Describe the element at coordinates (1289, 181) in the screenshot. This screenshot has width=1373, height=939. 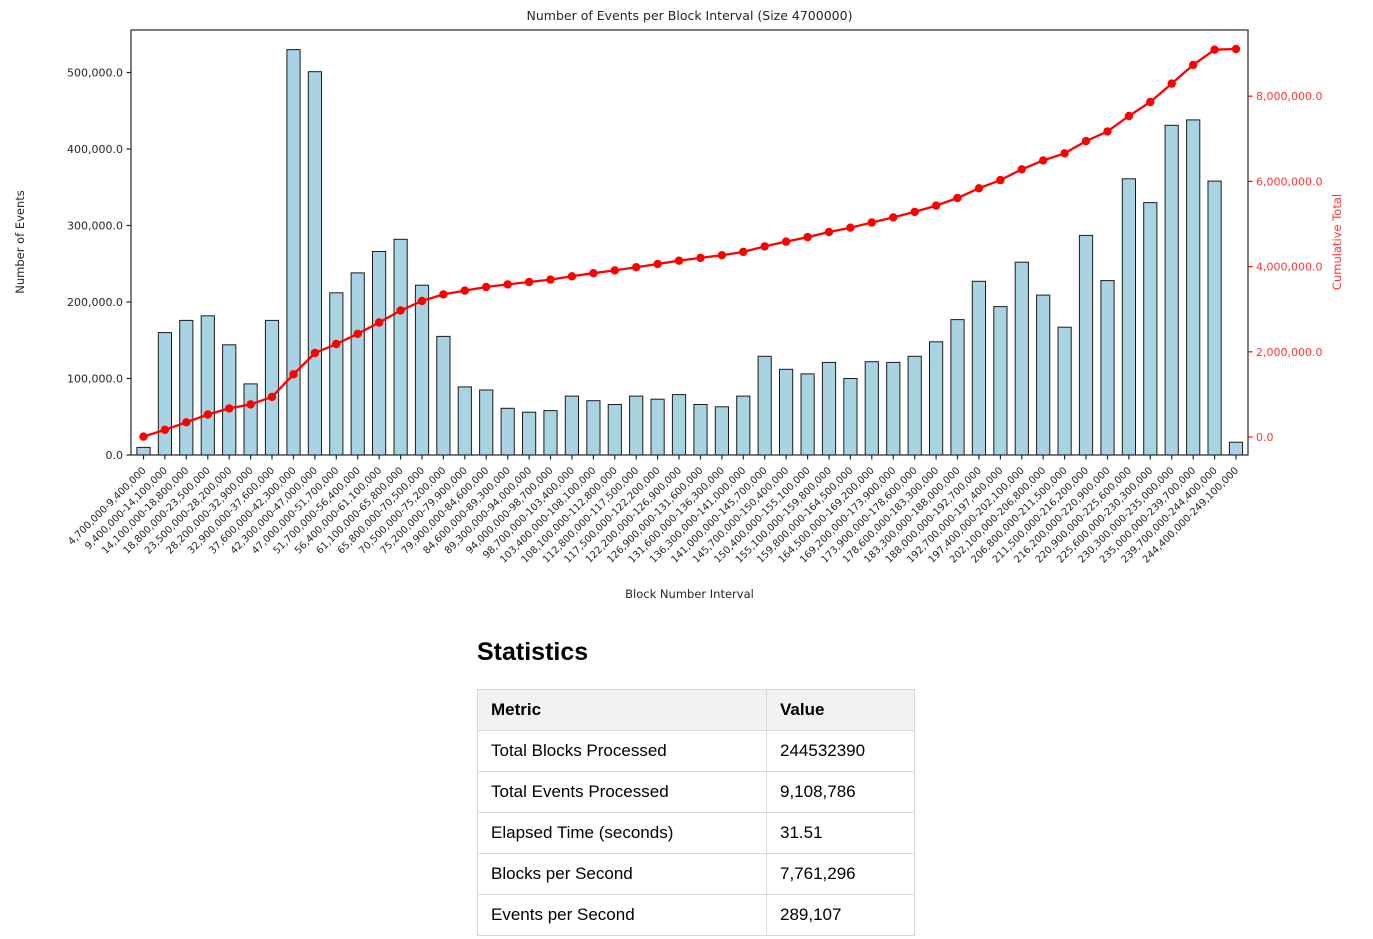
I see `y-right-tick-label: 6,000,000.0` at that location.